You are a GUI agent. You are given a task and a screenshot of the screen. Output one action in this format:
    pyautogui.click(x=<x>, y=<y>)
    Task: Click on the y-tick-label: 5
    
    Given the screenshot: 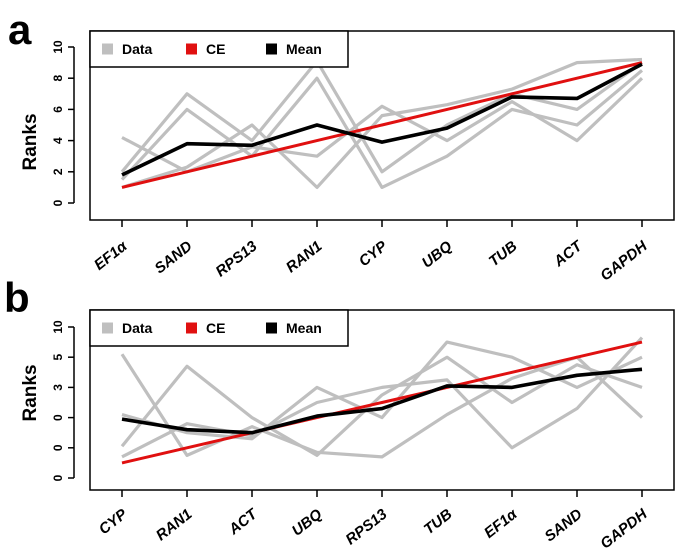 What is the action you would take?
    pyautogui.click(x=58, y=357)
    